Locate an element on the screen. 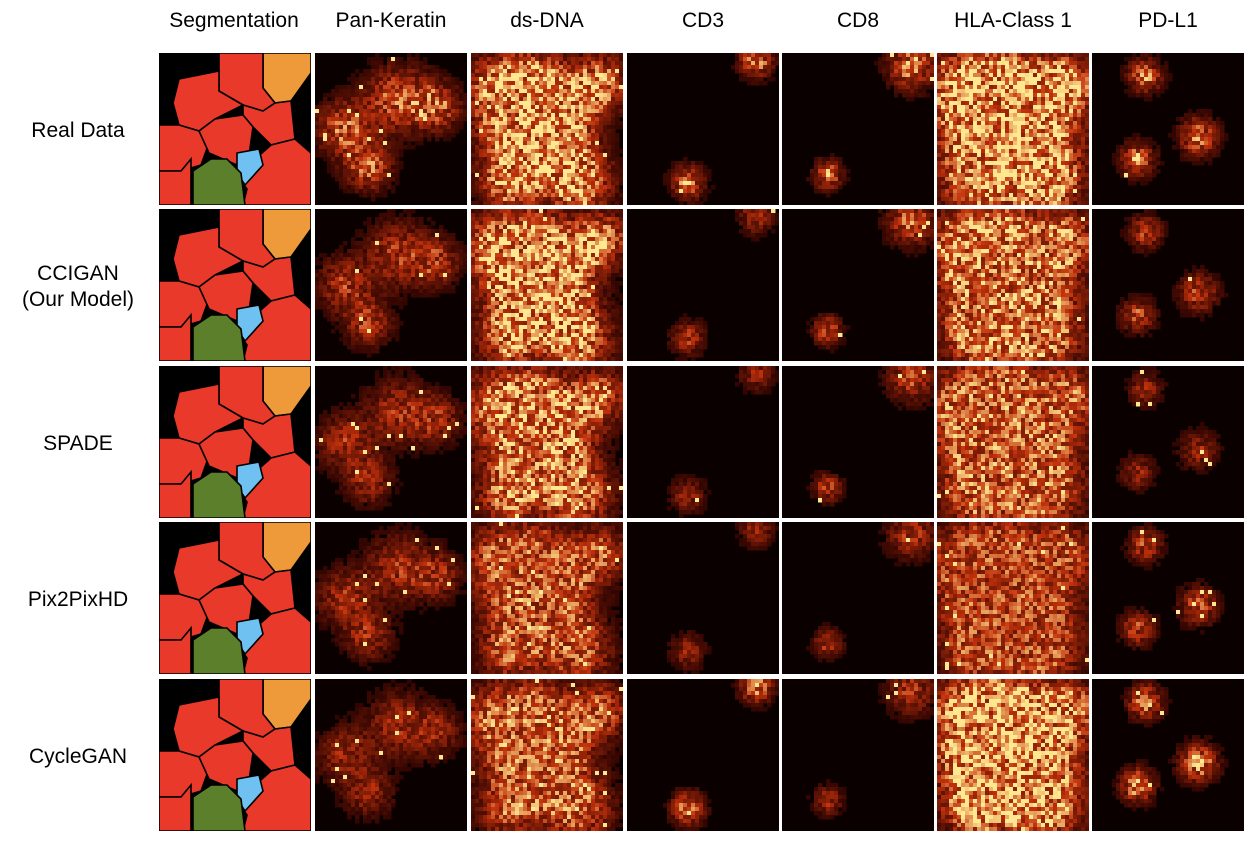 The image size is (1260, 846). column-label-hla-class-1: HLA-Class 1 is located at coordinates (1013, 21).